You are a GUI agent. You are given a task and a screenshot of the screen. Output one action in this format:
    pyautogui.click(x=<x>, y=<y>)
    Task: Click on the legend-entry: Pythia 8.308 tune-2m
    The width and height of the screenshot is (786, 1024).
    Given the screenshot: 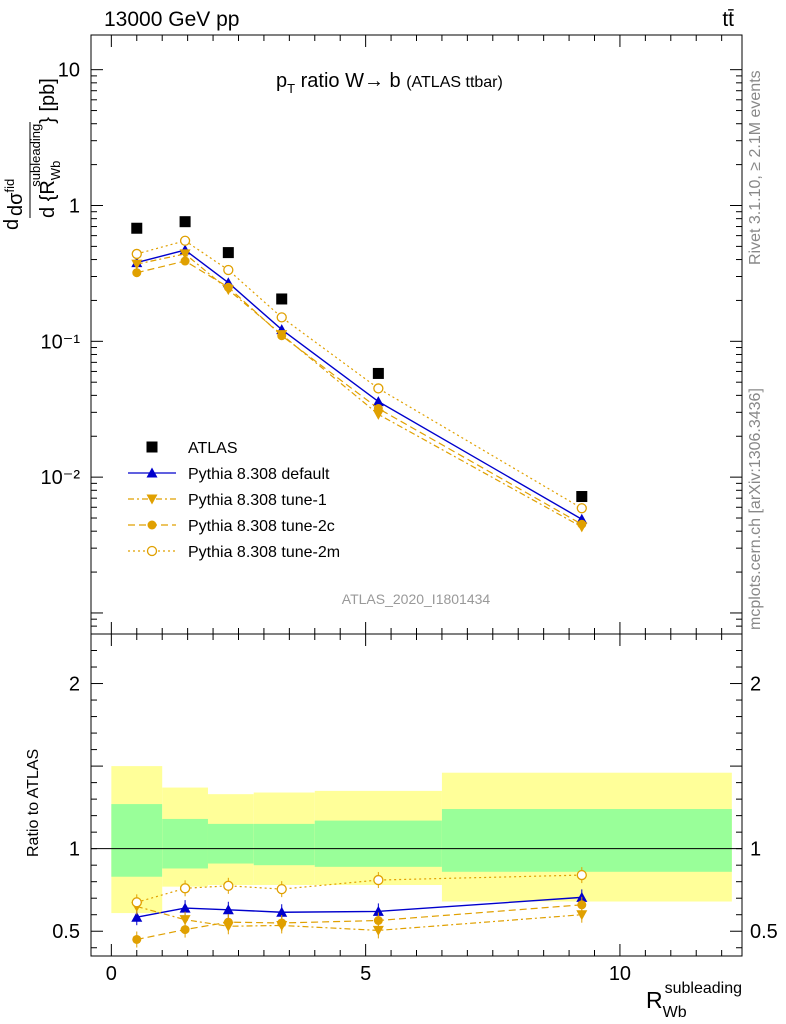 What is the action you would take?
    pyautogui.click(x=234, y=552)
    